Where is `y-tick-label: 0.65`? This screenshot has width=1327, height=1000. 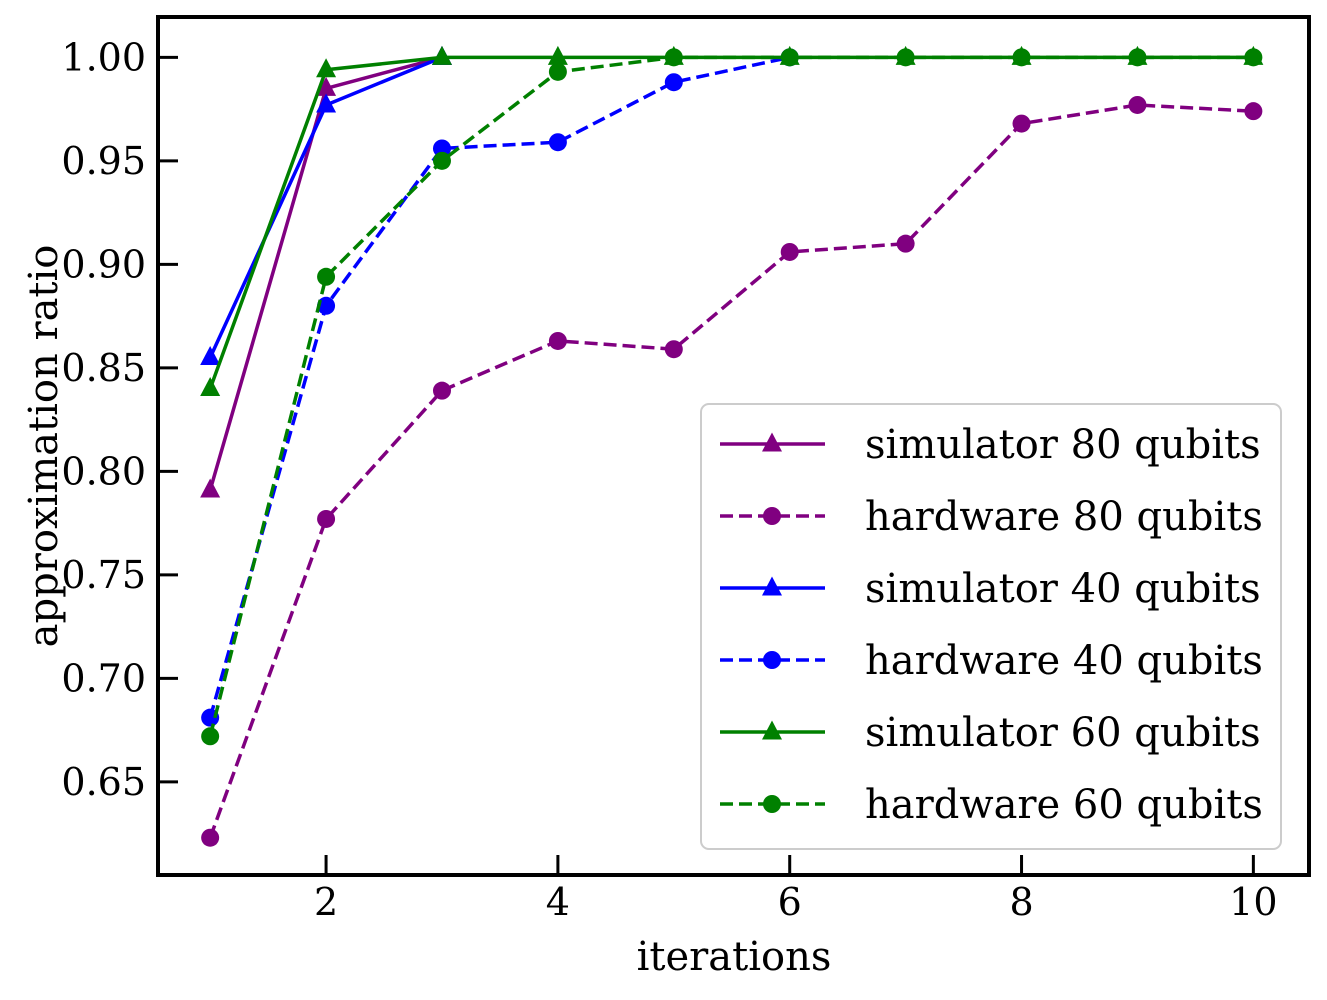
y-tick-label: 0.65 is located at coordinates (103, 782).